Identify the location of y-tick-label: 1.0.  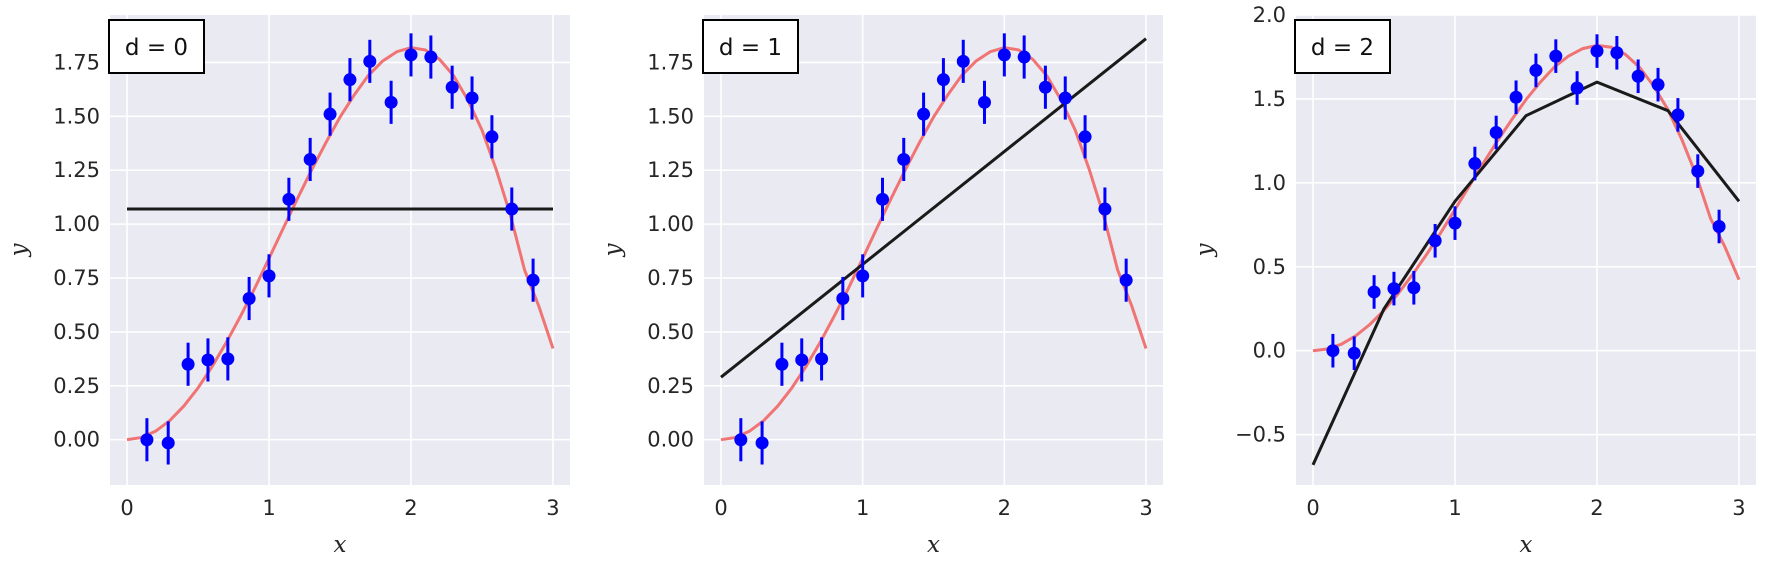
(1269, 183).